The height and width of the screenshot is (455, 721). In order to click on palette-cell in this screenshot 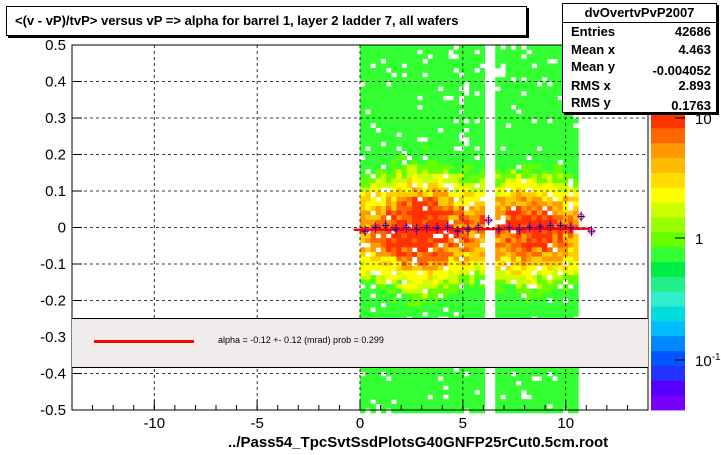, I will do `click(668, 269)`.